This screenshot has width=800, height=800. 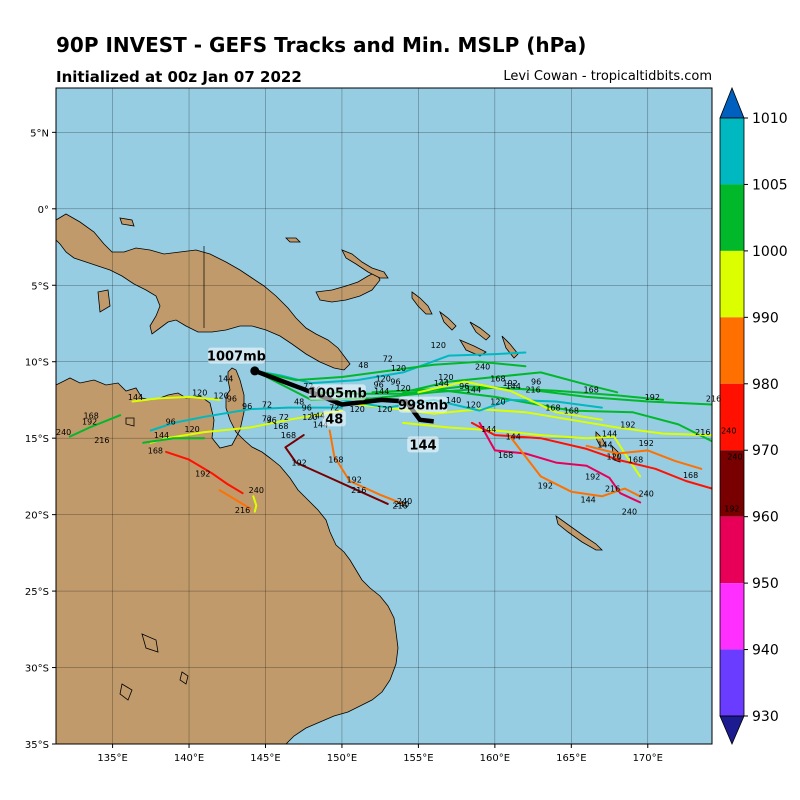 What do you see at coordinates (579, 533) in the screenshot?
I see `new-caledonia-island` at bounding box center [579, 533].